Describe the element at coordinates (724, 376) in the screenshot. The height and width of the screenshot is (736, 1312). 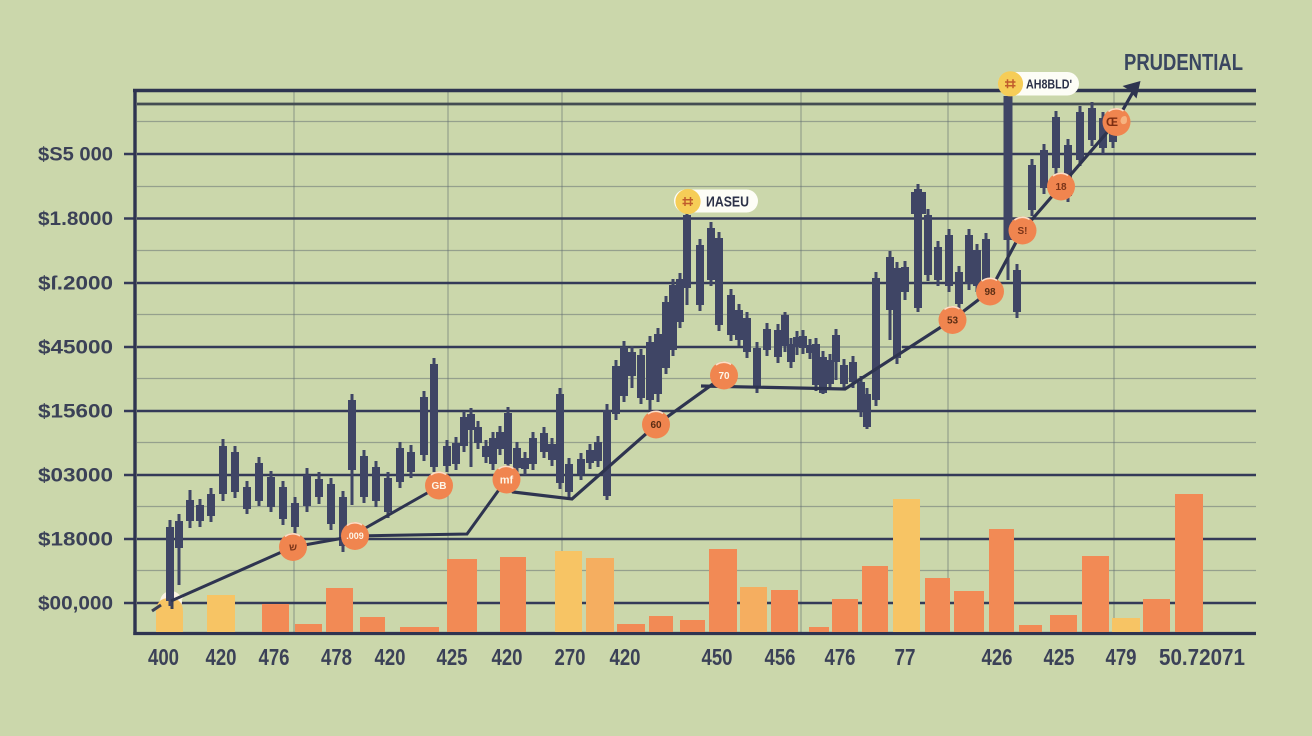
I see `svg-text: 70` at that location.